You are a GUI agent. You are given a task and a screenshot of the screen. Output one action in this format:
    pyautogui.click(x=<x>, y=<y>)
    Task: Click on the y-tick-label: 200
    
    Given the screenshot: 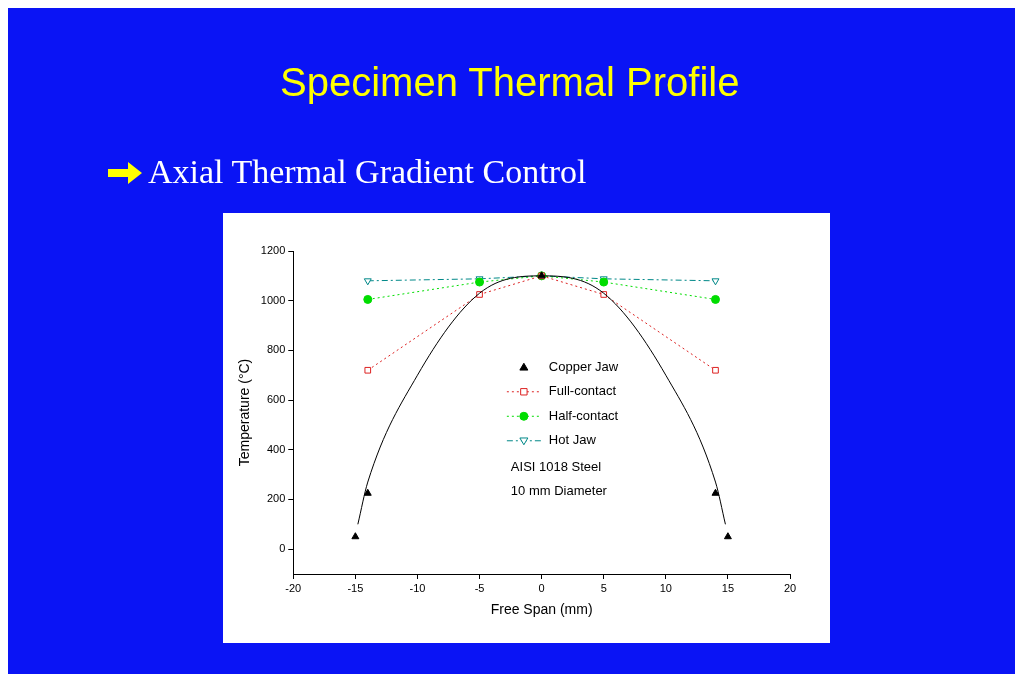 What is the action you would take?
    pyautogui.click(x=276, y=498)
    